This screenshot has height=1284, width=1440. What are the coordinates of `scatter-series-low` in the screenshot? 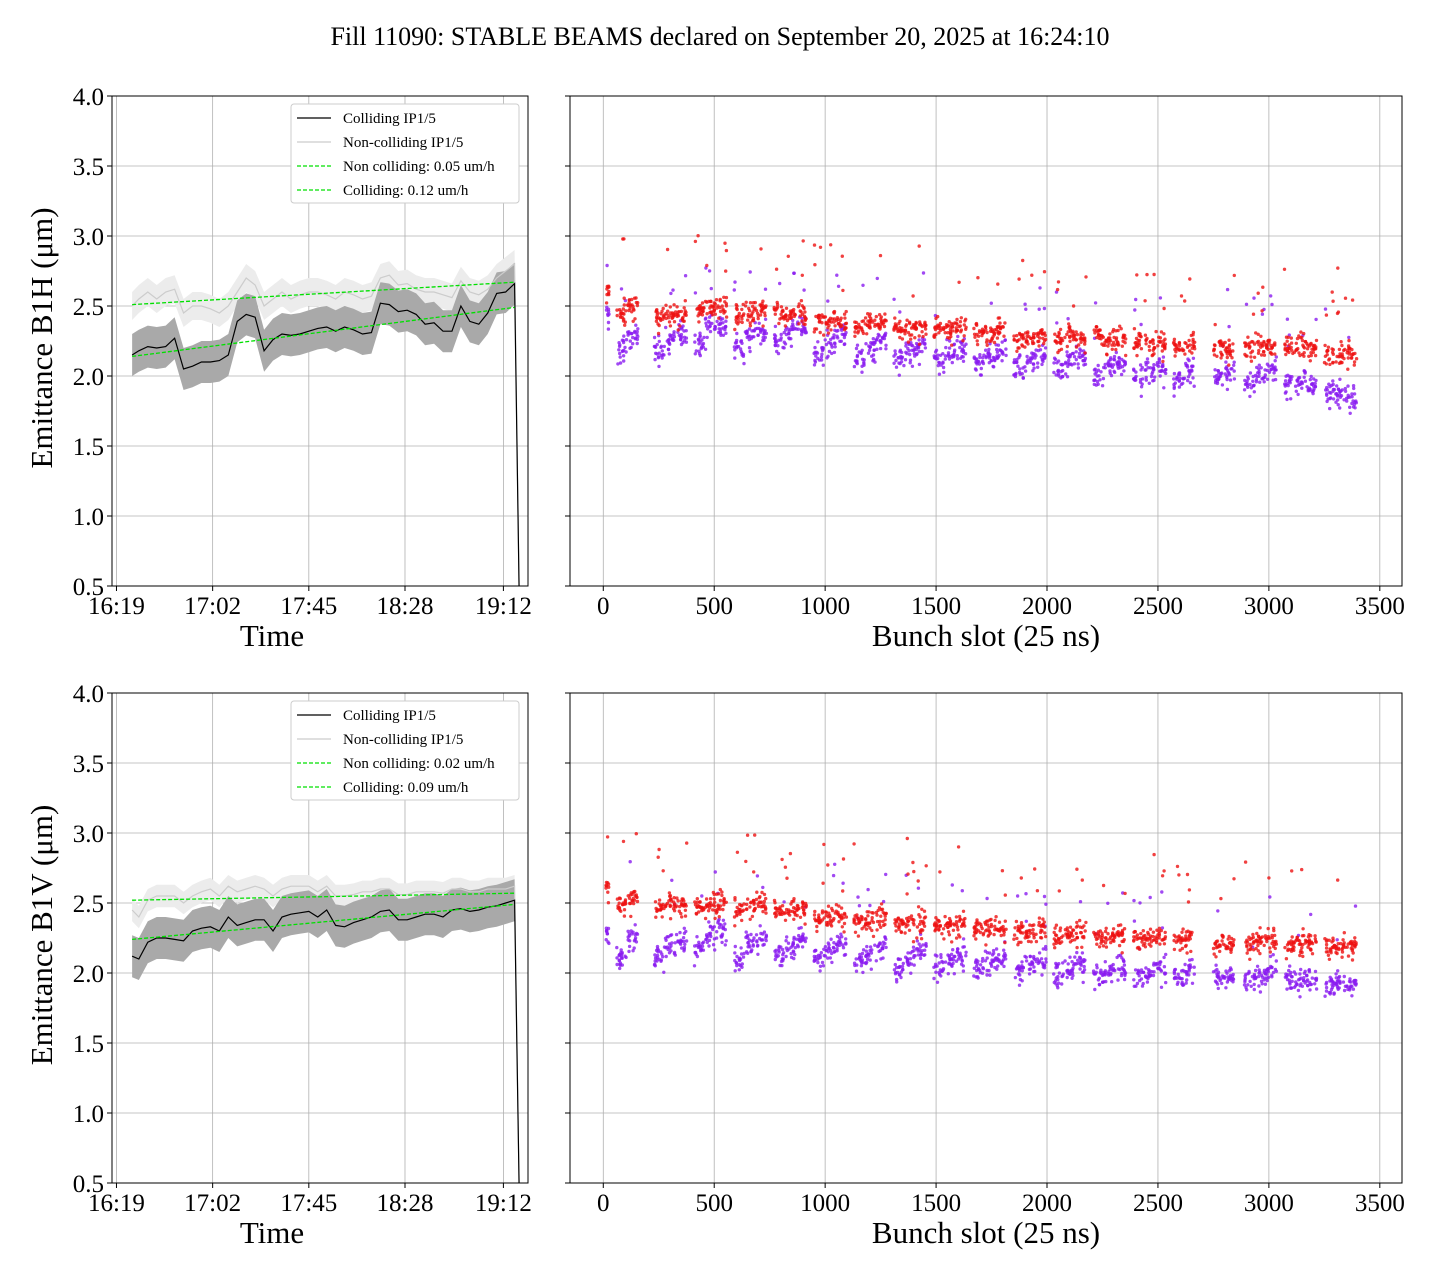 It's located at (981, 339).